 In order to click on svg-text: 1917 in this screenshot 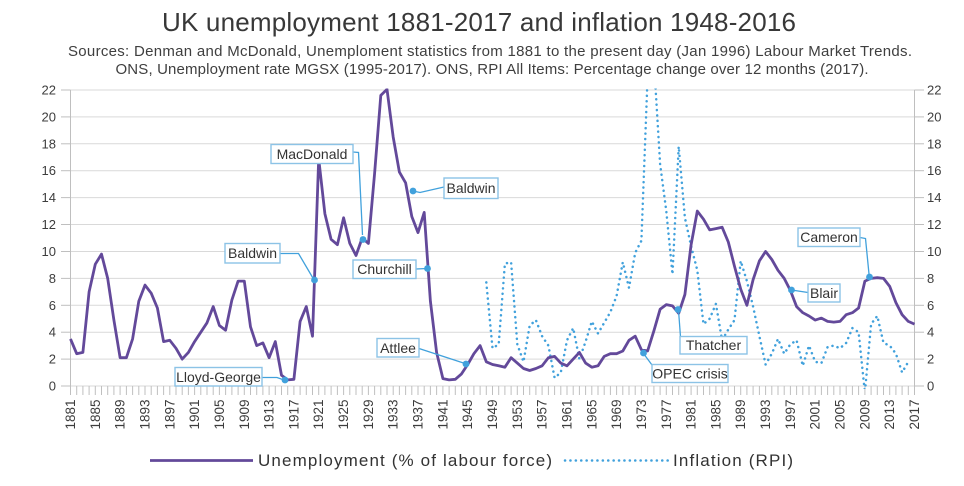, I will do `click(293, 415)`.